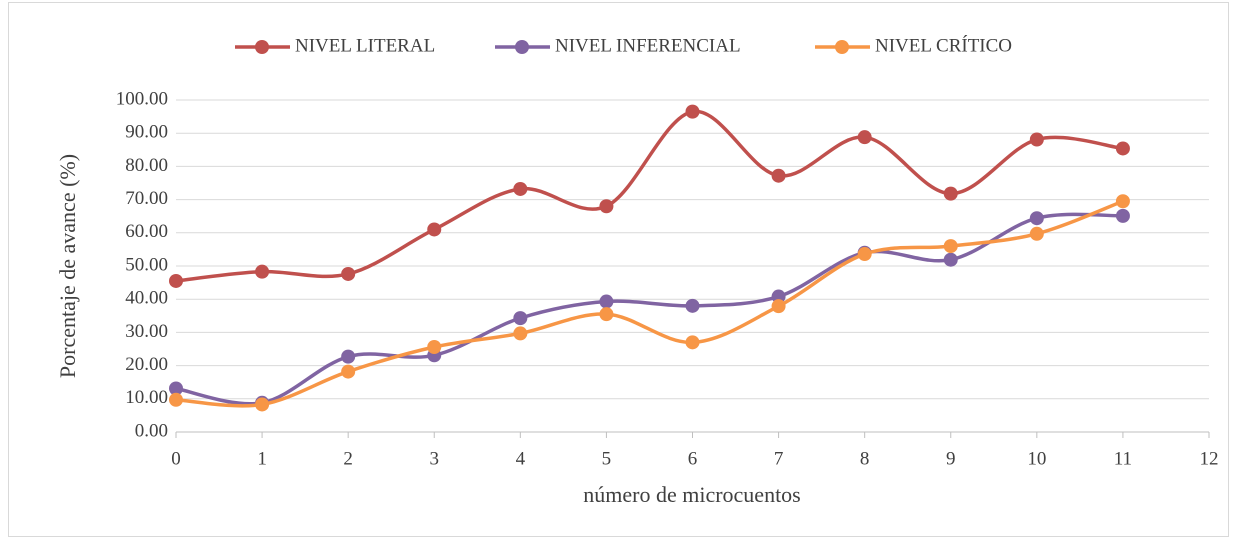  I want to click on x-tick-label: 1, so click(262, 458).